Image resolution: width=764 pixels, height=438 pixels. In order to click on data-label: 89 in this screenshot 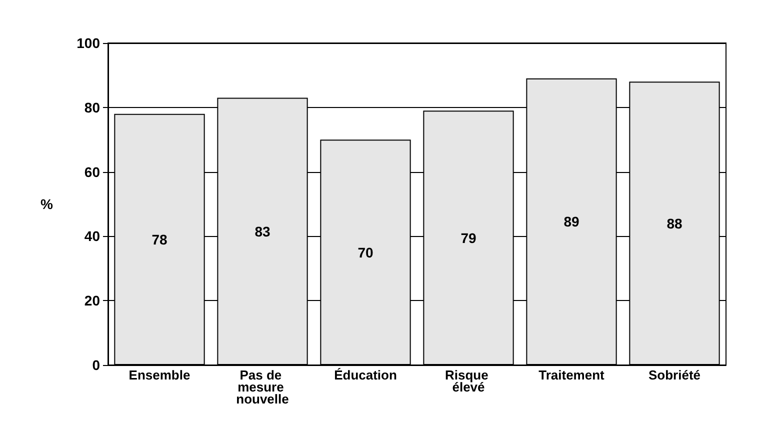, I will do `click(572, 222)`.